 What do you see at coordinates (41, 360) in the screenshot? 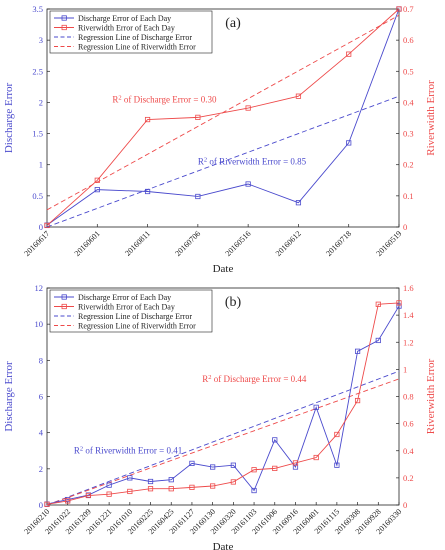
I see `left-y-tick-label: 8` at bounding box center [41, 360].